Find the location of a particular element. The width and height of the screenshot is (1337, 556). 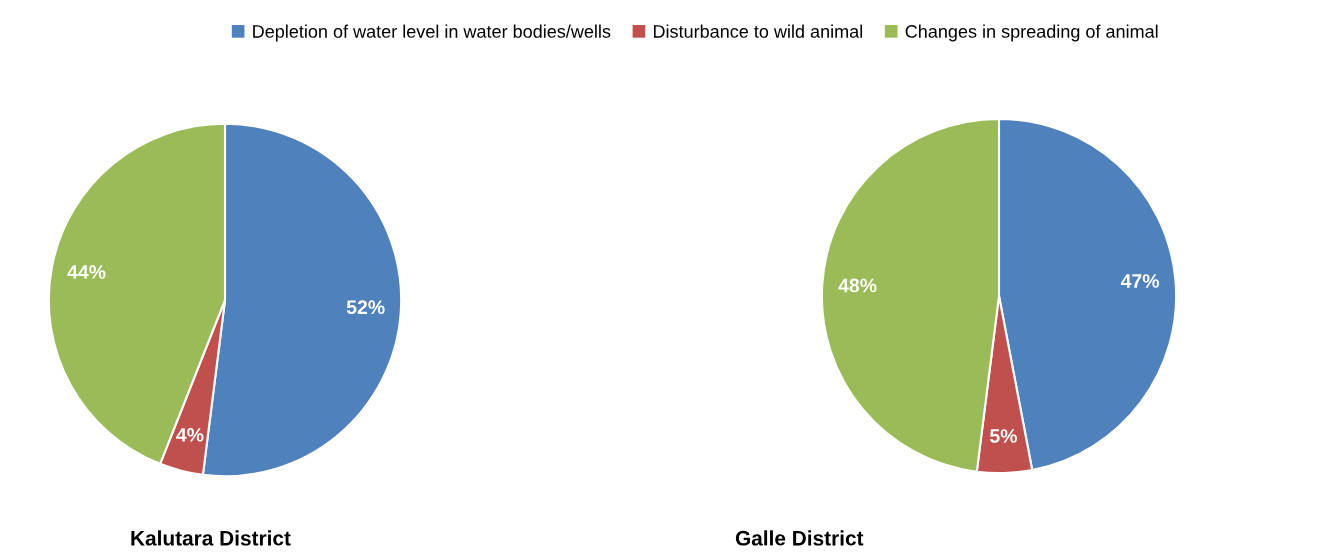

text: Kalutara District is located at coordinates (211, 538).